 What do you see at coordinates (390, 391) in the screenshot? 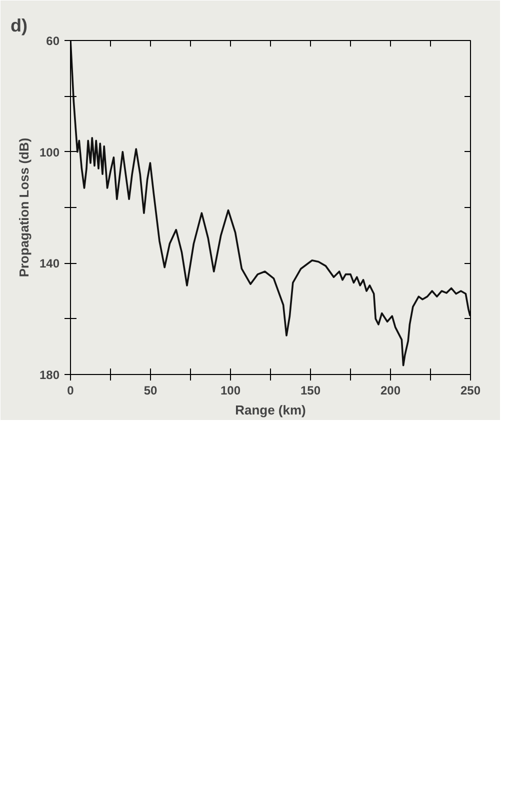
I see `x-tick-label: 200` at bounding box center [390, 391].